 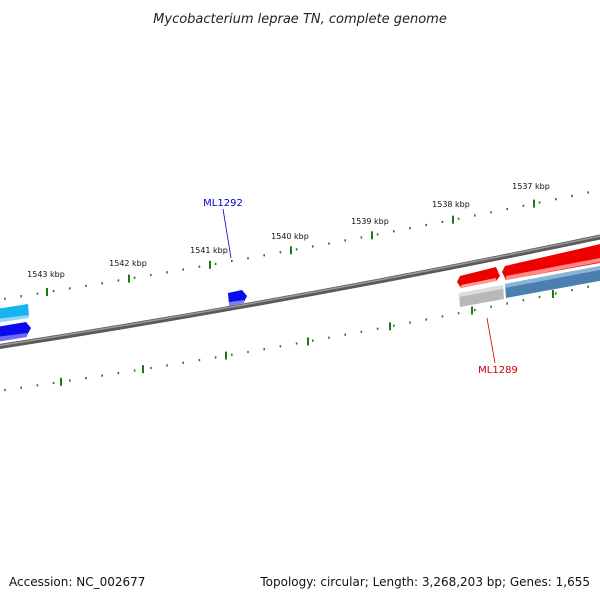 I want to click on map-title: Mycobacterium leprae TN, complete genome, so click(x=300, y=19).